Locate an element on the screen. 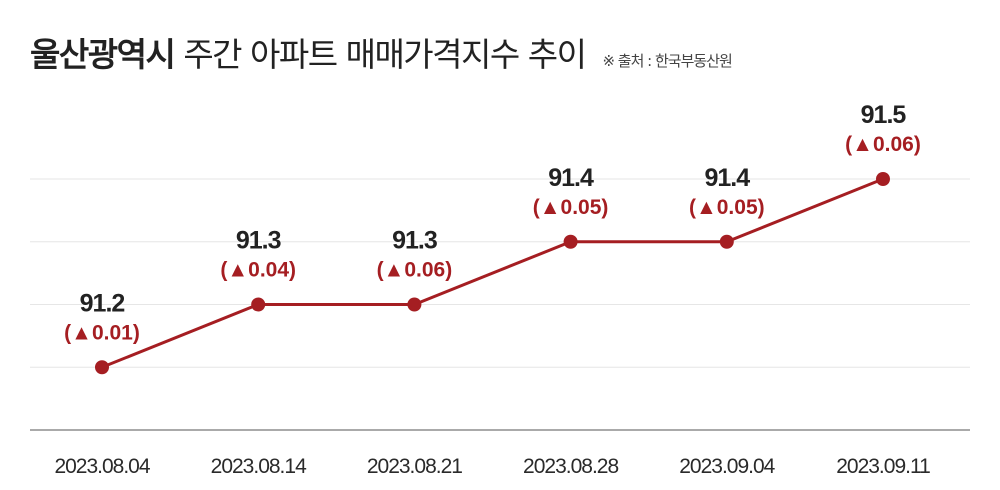 This screenshot has height=490, width=1000. x-tick-label: 2023.09.11 is located at coordinates (883, 466).